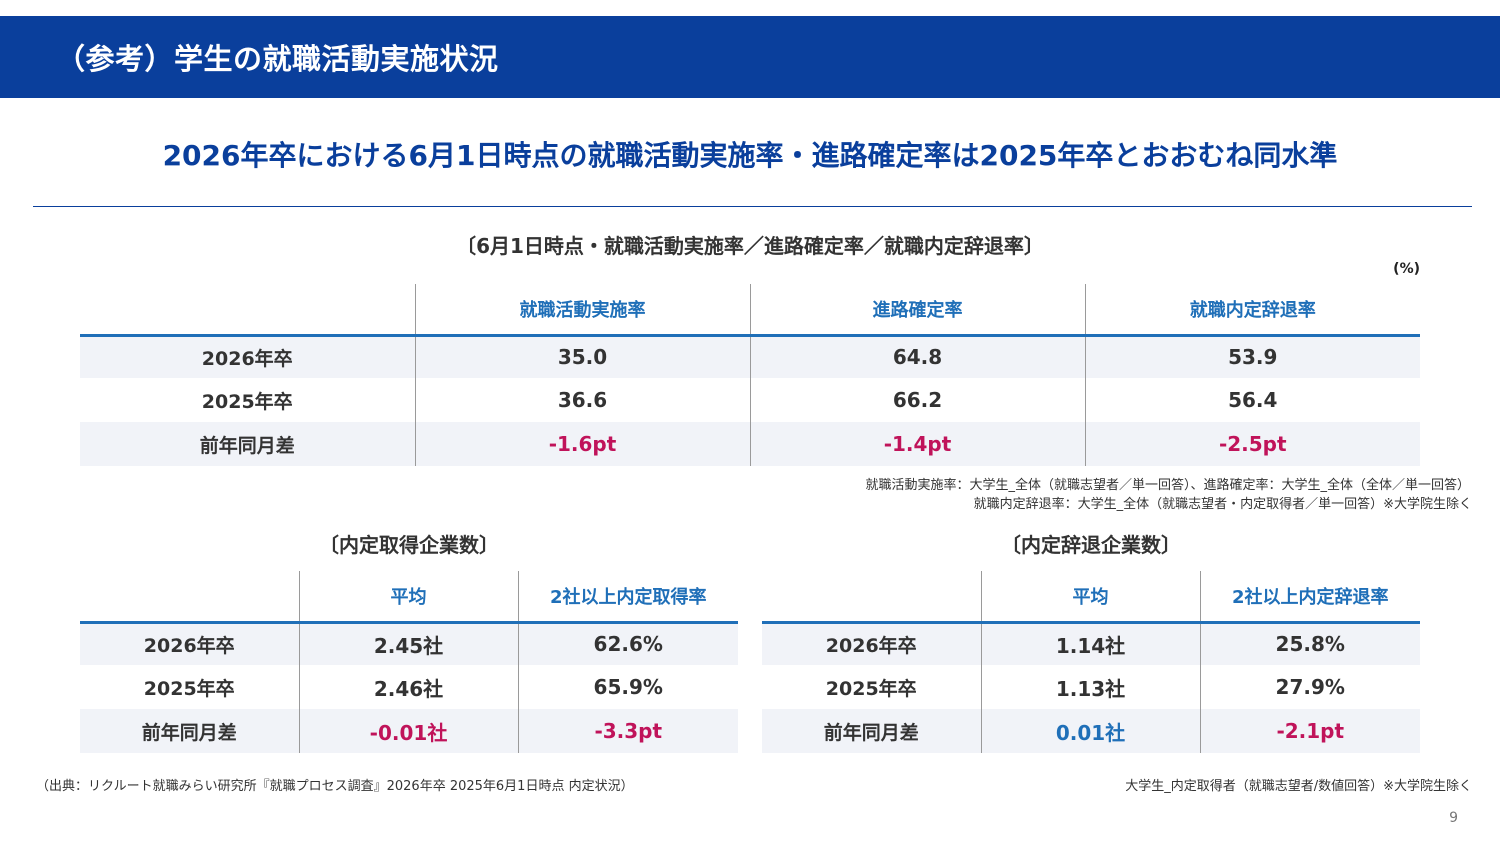  What do you see at coordinates (627, 687) in the screenshot?
I see `cell-value: 65.9%` at bounding box center [627, 687].